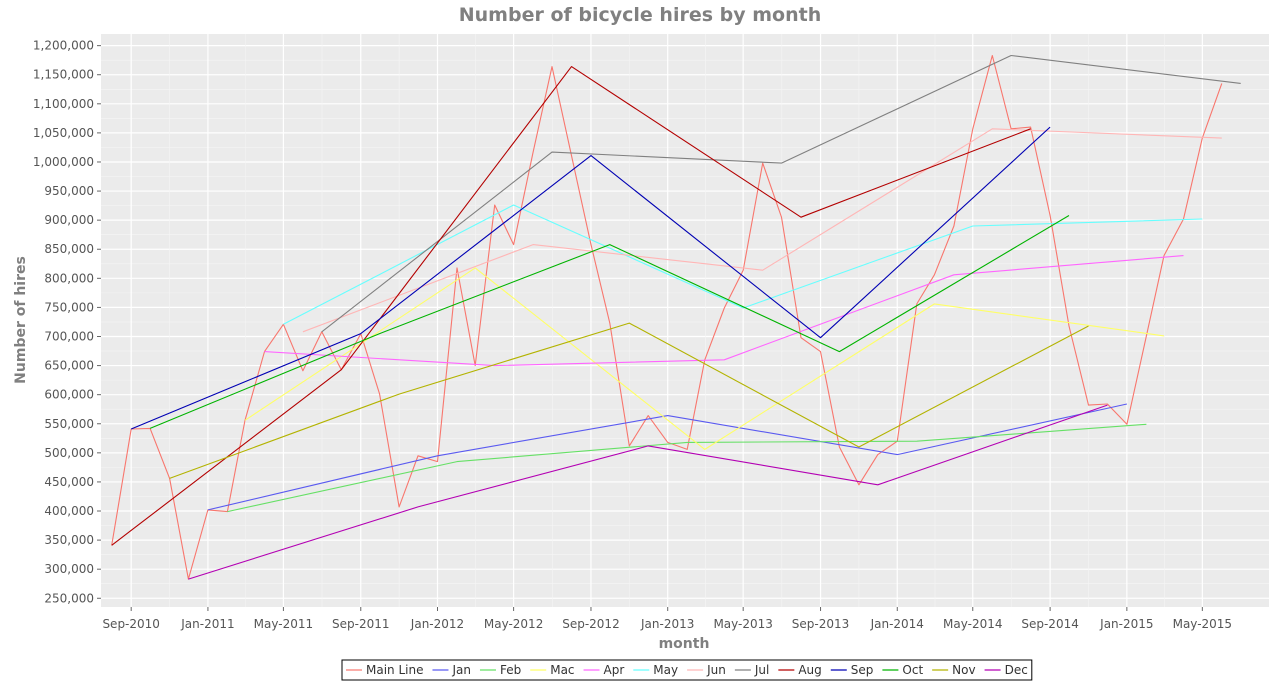 The image size is (1280, 682). Describe the element at coordinates (437, 624) in the screenshot. I see `x-tick-label: Jan-2012` at that location.